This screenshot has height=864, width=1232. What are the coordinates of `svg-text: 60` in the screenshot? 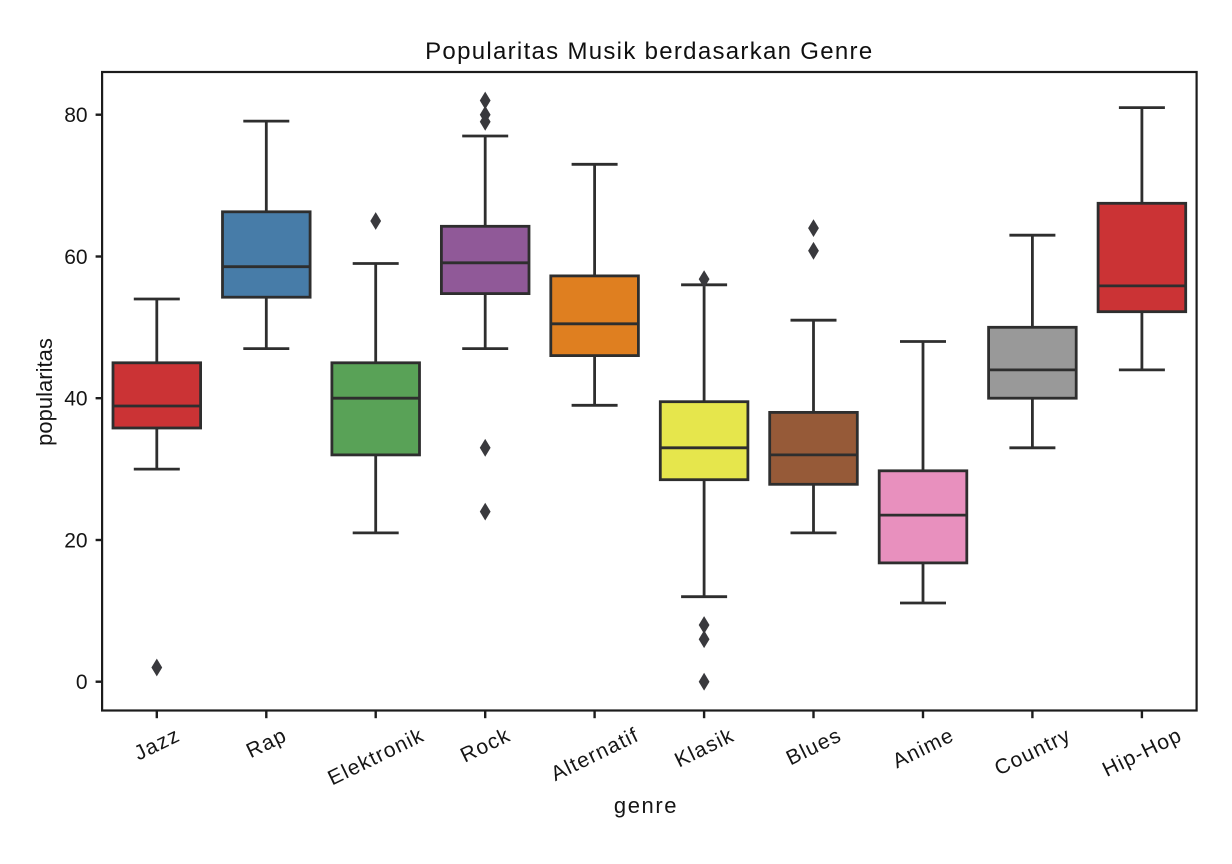 It's located at (75, 257).